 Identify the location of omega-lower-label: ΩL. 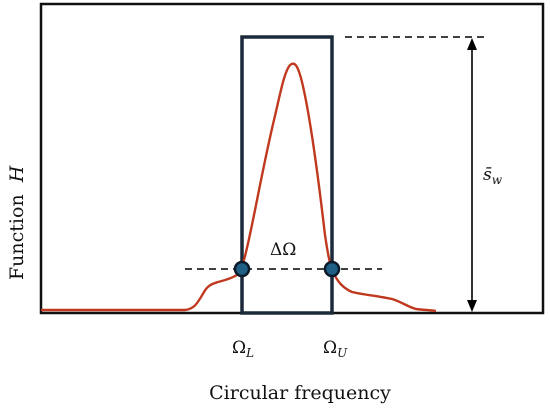
(243, 349).